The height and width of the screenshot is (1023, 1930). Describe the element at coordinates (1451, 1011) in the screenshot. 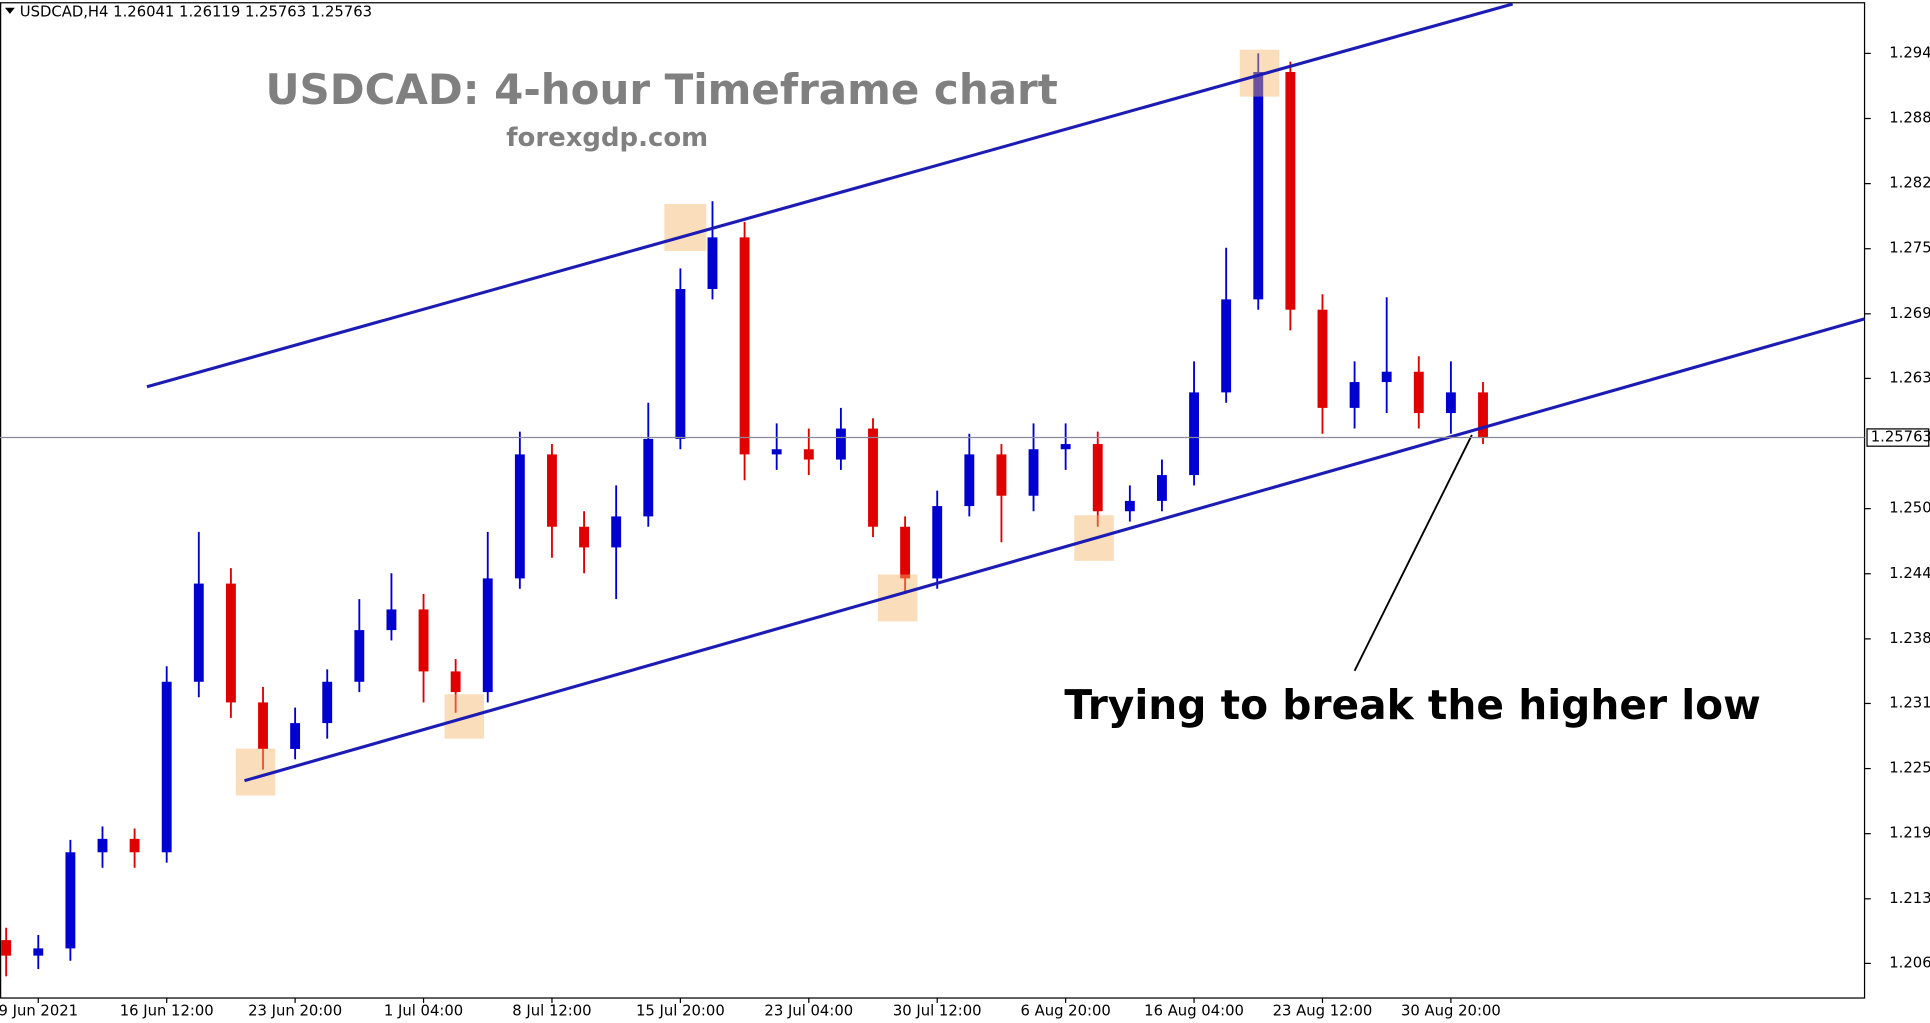

I see `x-tick-label: 30 Aug 20:00` at that location.